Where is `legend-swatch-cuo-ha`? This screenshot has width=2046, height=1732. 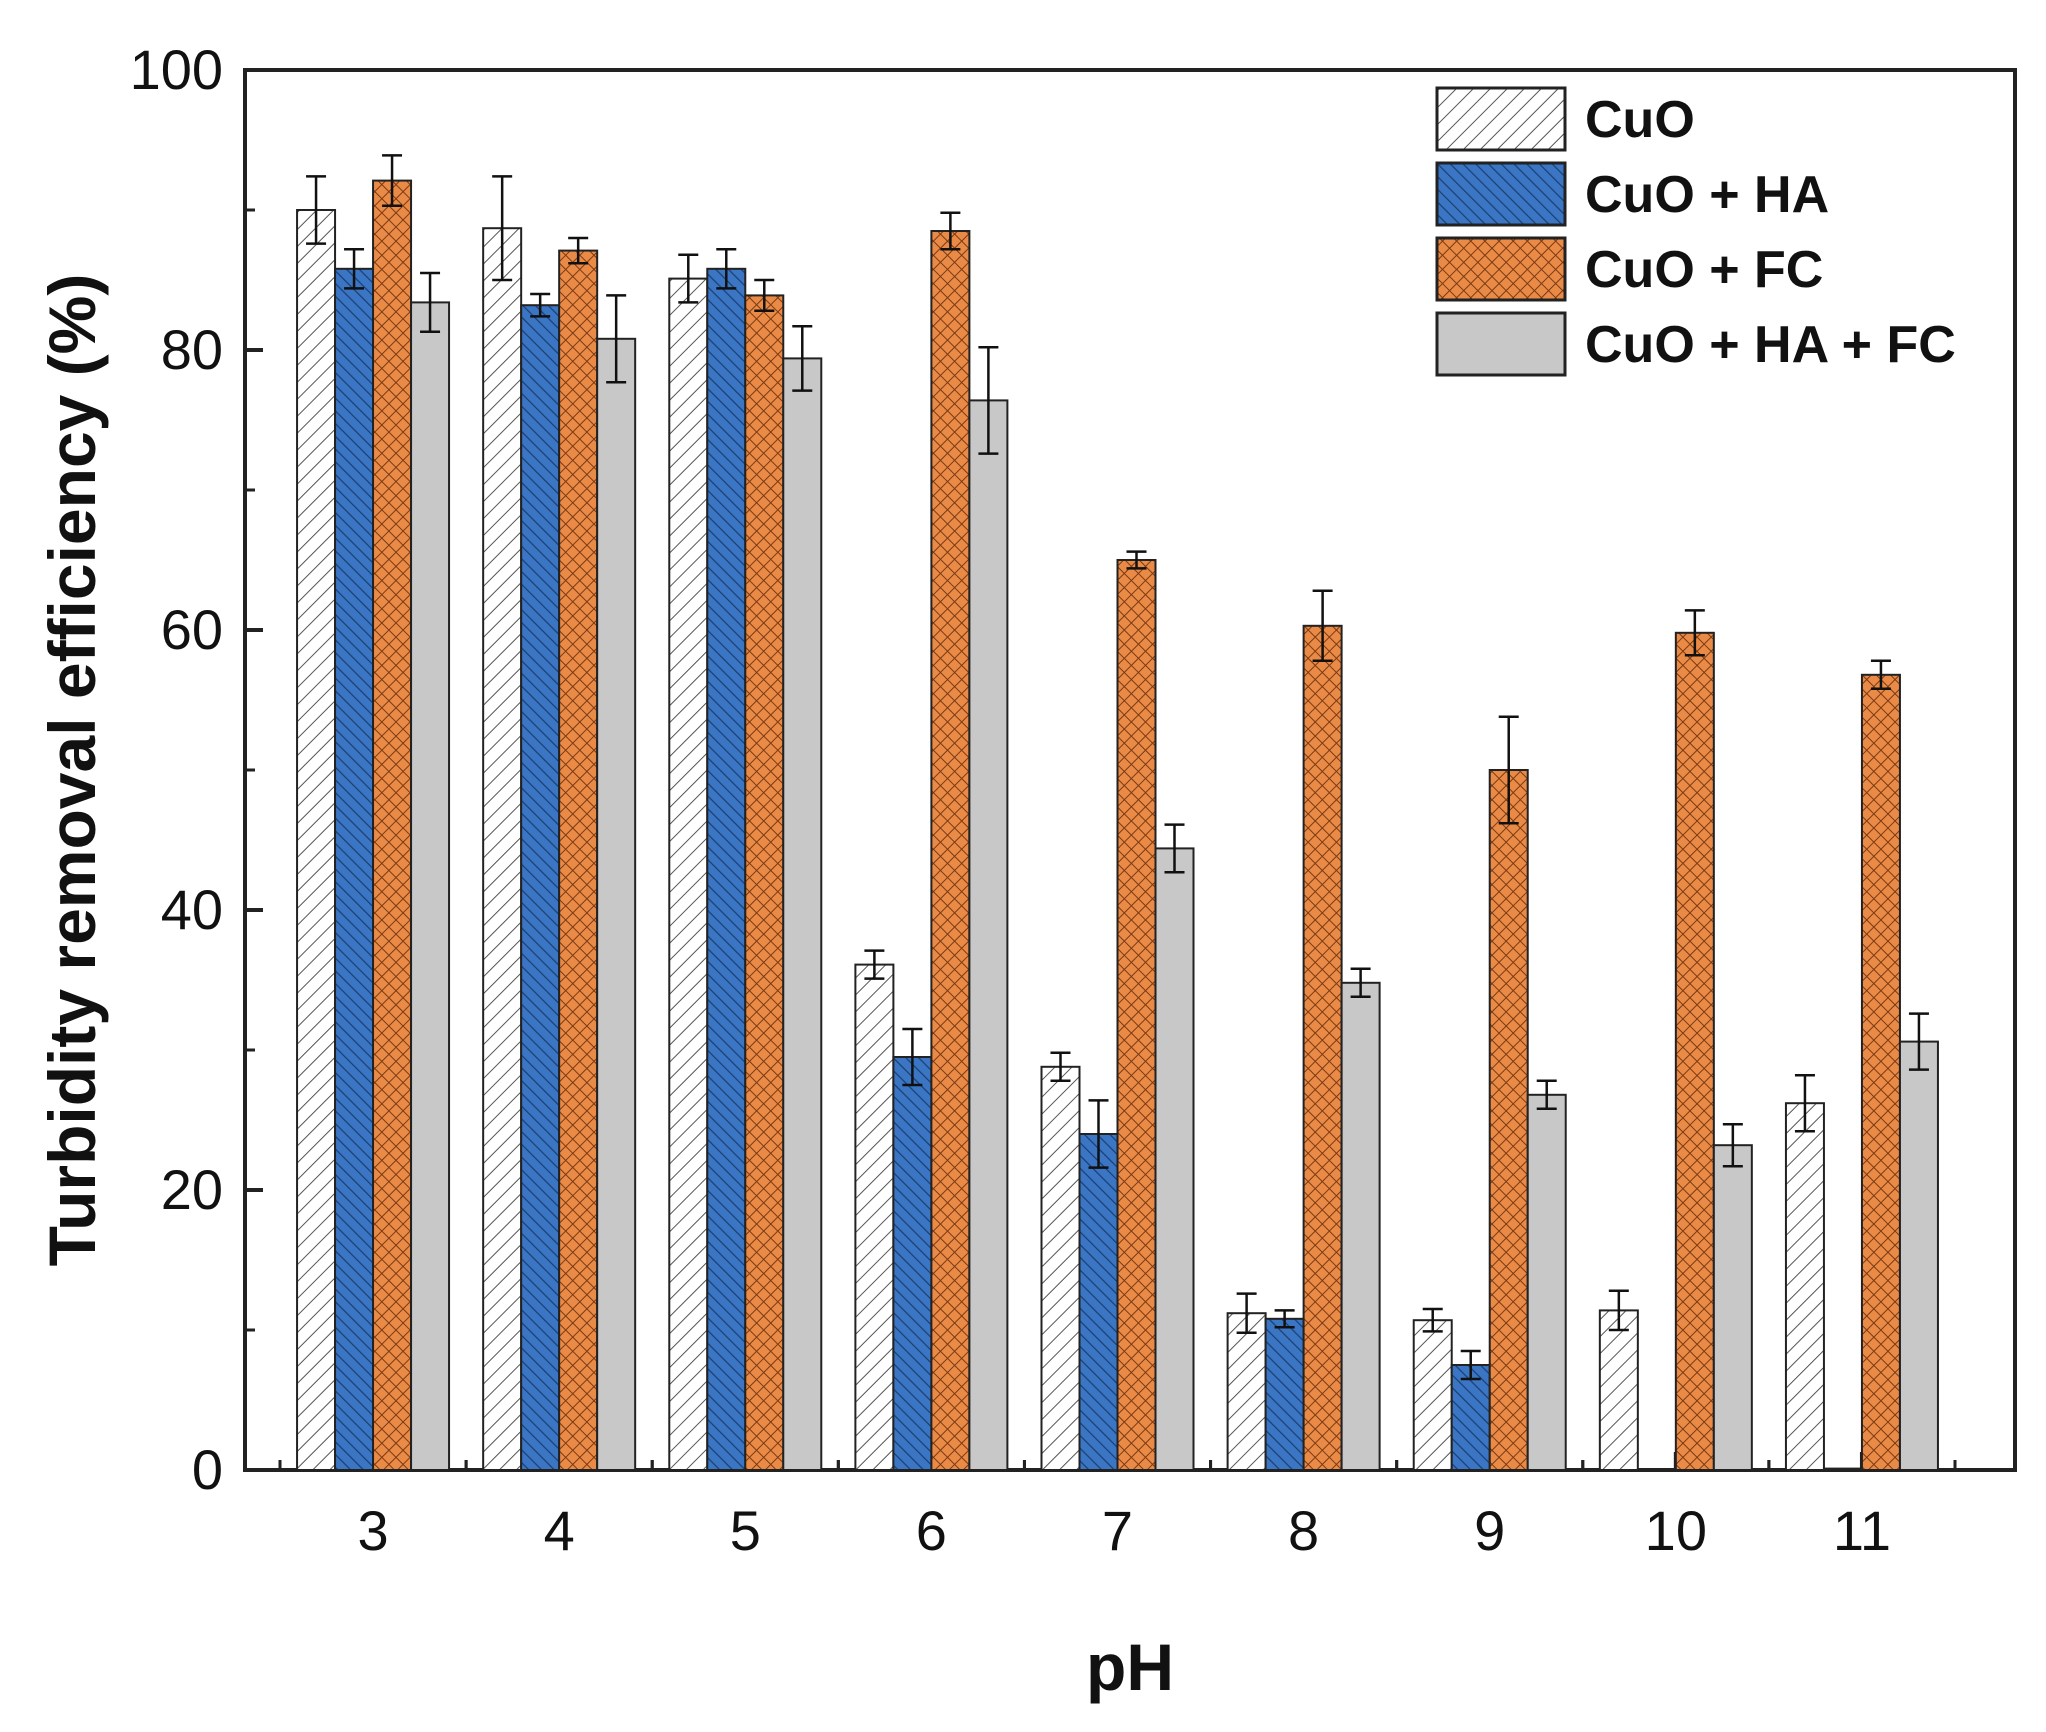 legend-swatch-cuo-ha is located at coordinates (1501, 194).